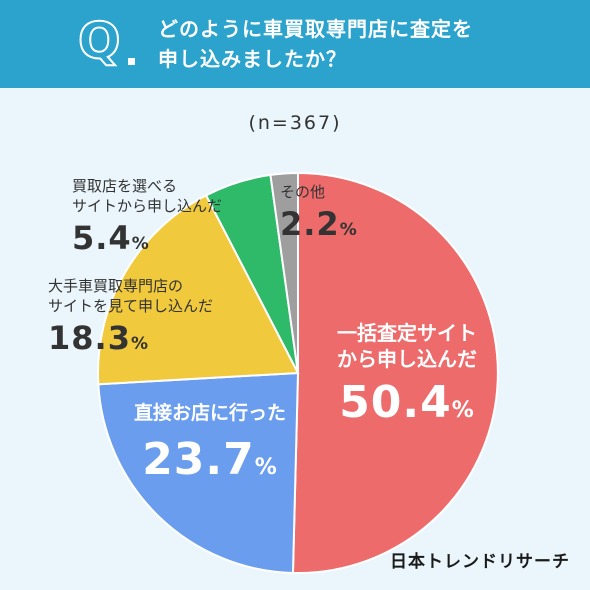 This screenshot has height=590, width=590. What do you see at coordinates (147, 206) in the screenshot?
I see `slice-name: サイトから申し込んだ` at bounding box center [147, 206].